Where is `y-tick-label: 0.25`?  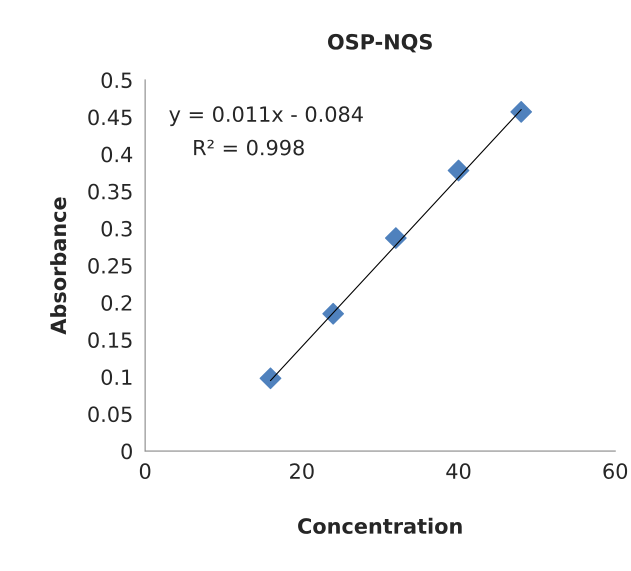
y-tick-label: 0.25 is located at coordinates (110, 266).